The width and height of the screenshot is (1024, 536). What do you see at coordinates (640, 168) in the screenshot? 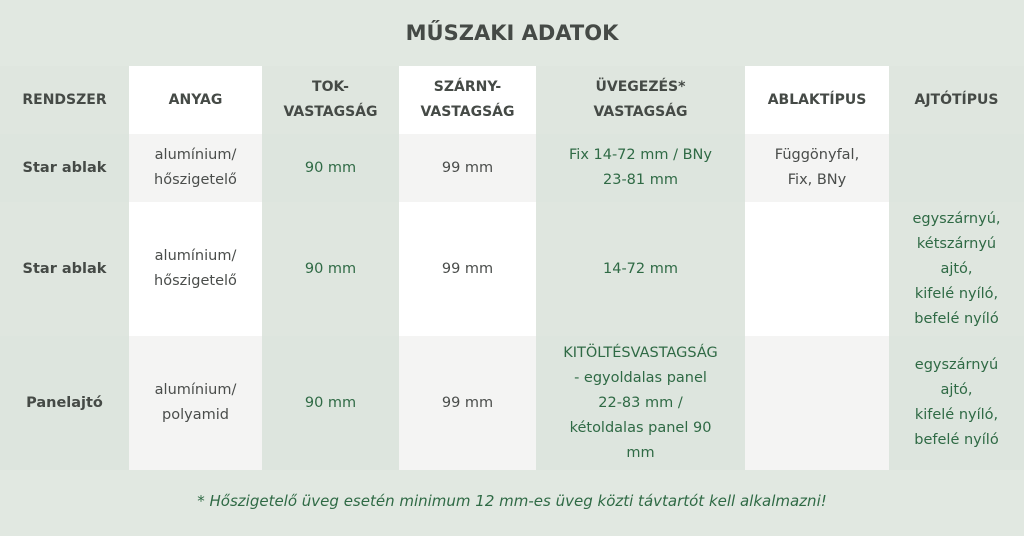
I see `cell-uvegezes: Fix 14-72 mm / BNy 23-81 mm` at bounding box center [640, 168].